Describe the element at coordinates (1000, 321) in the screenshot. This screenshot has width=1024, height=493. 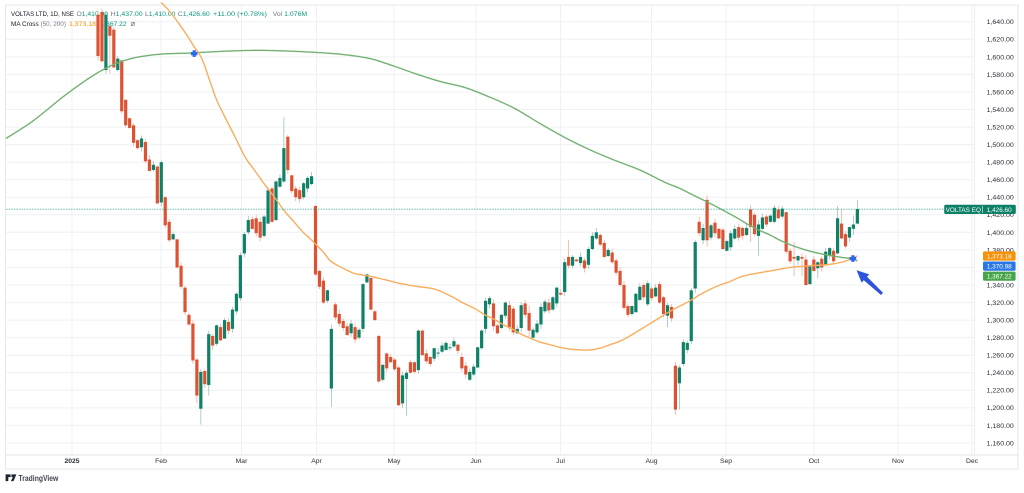
I see `svg-text: 1,300.00` at that location.